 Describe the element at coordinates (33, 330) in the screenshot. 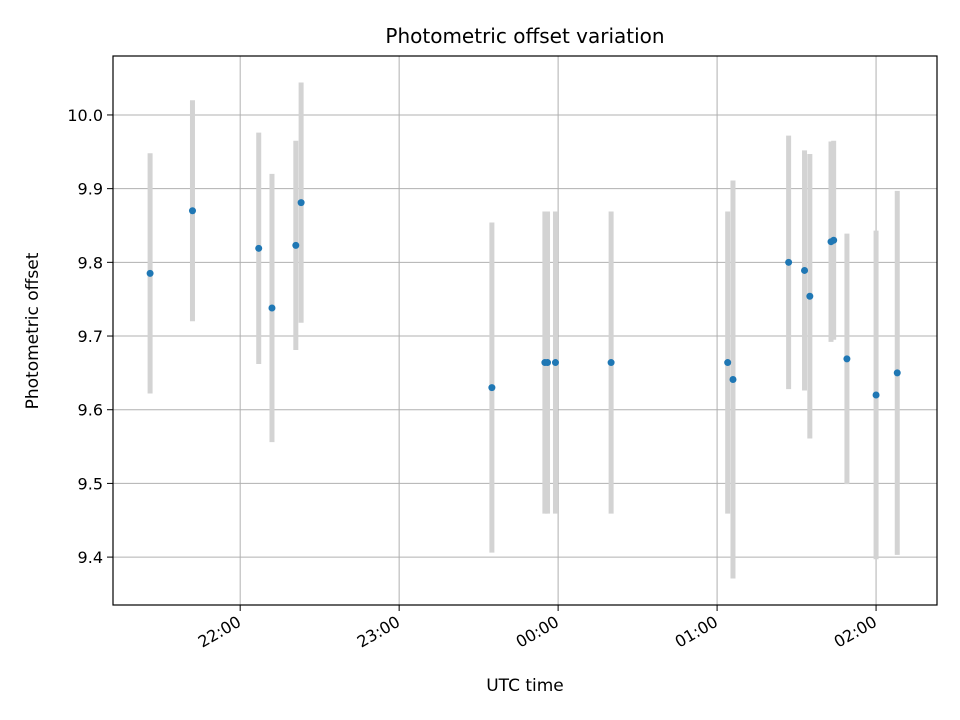

I see `y-axis-label: Photometric offset` at that location.